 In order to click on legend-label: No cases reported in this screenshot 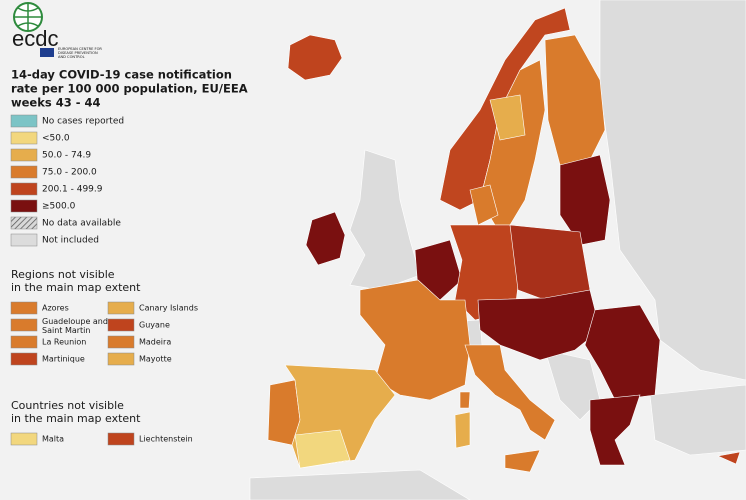, I will do `click(83, 122)`.